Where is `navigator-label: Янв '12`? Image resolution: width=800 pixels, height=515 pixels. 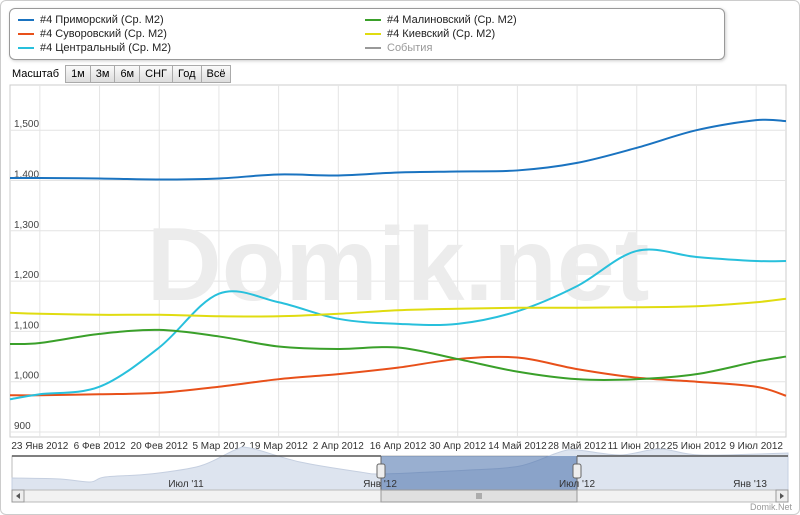 navigator-label: Янв '12 is located at coordinates (380, 484).